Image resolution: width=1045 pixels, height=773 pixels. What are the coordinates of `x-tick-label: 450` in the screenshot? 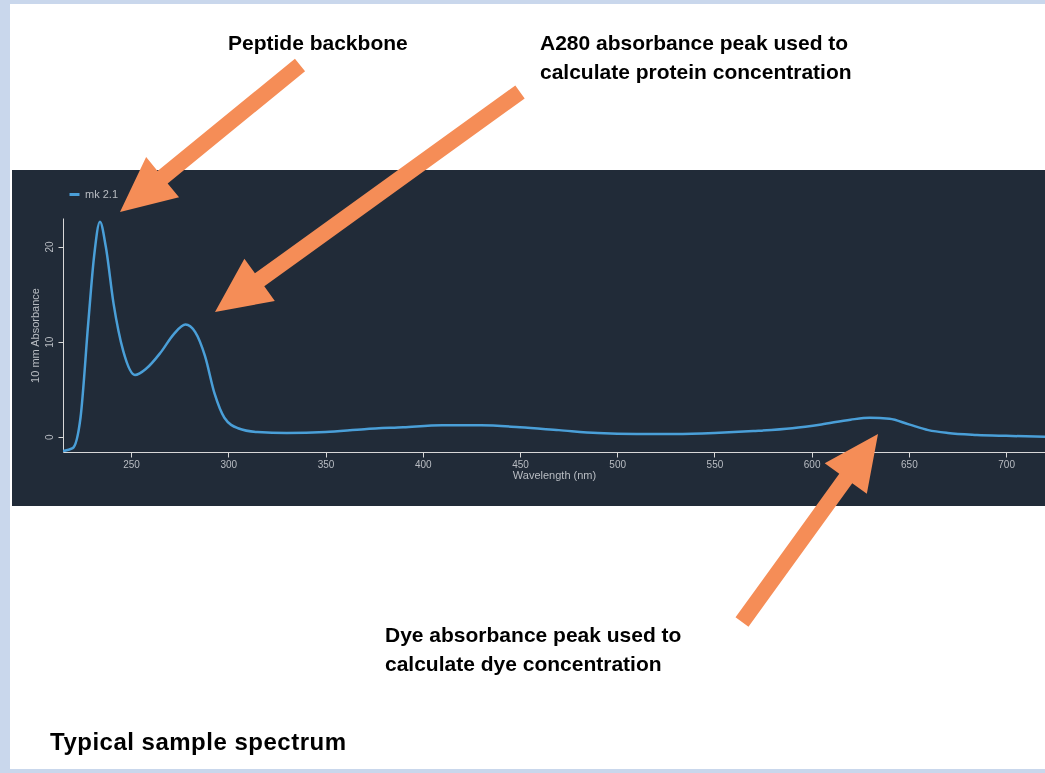 It's located at (521, 464).